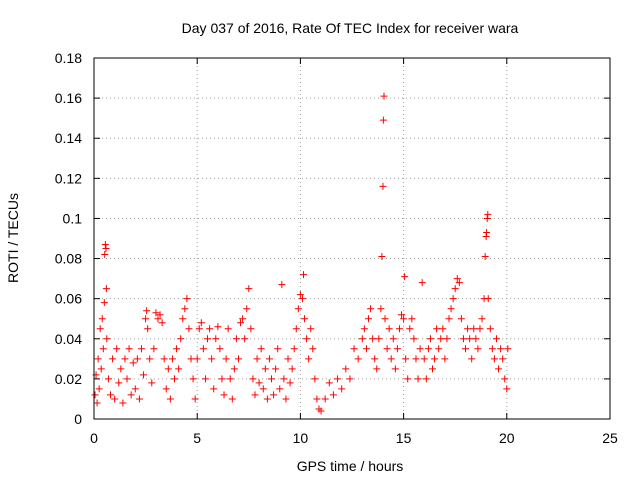  Describe the element at coordinates (68, 339) in the screenshot. I see `y-tick-label: 0.04` at that location.